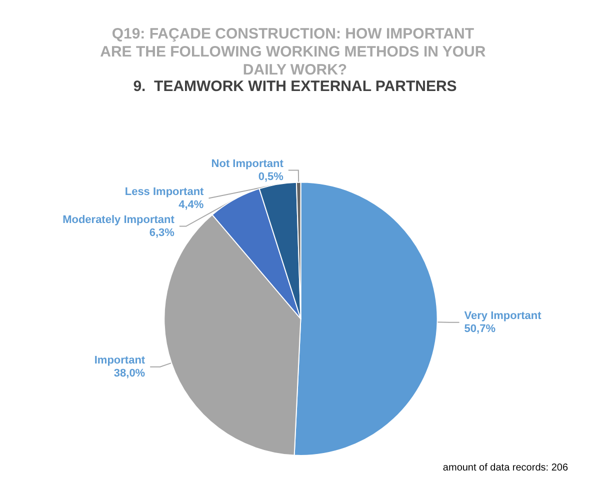  I want to click on chart-subtitle: 9. TEAMWORK WITH EXTERNAL PARTNERS, so click(295, 86).